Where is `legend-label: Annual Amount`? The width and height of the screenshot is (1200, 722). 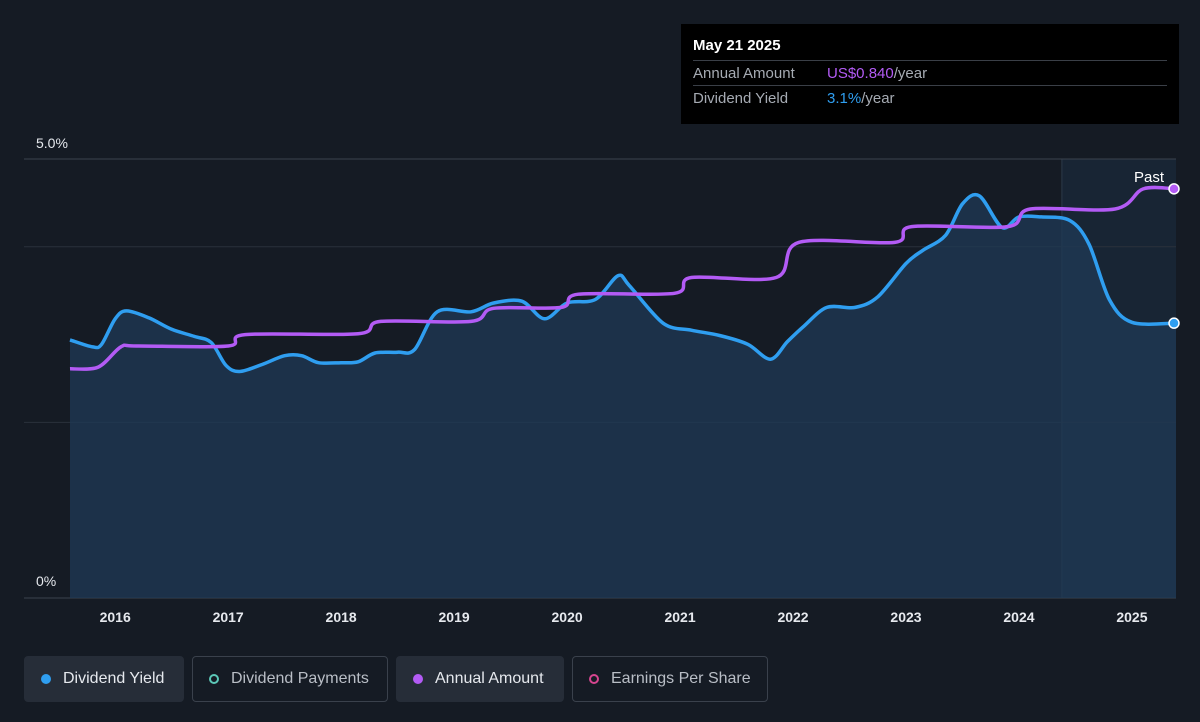
legend-label: Annual Amount is located at coordinates (489, 678).